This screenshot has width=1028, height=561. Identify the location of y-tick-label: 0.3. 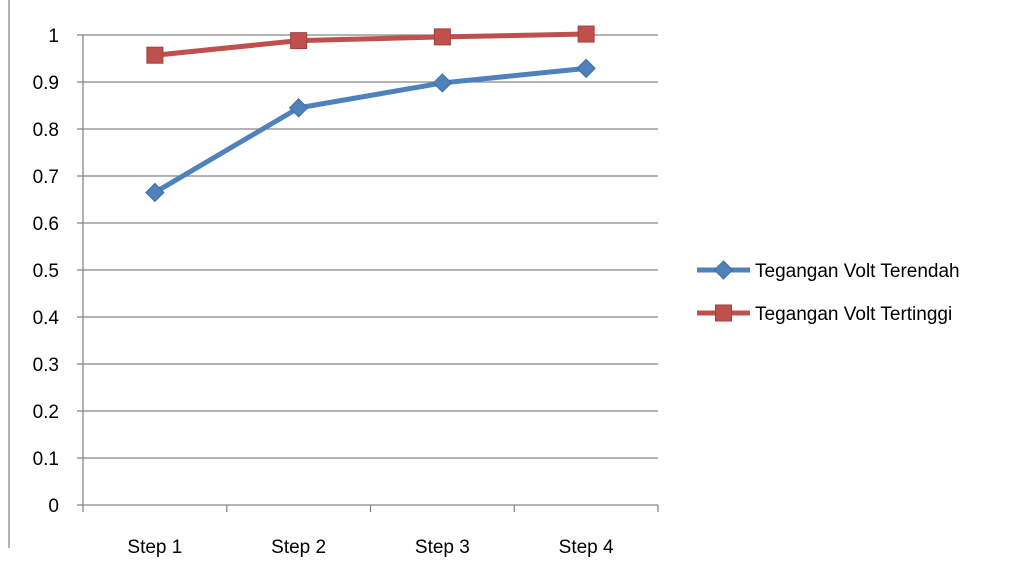
(46, 365).